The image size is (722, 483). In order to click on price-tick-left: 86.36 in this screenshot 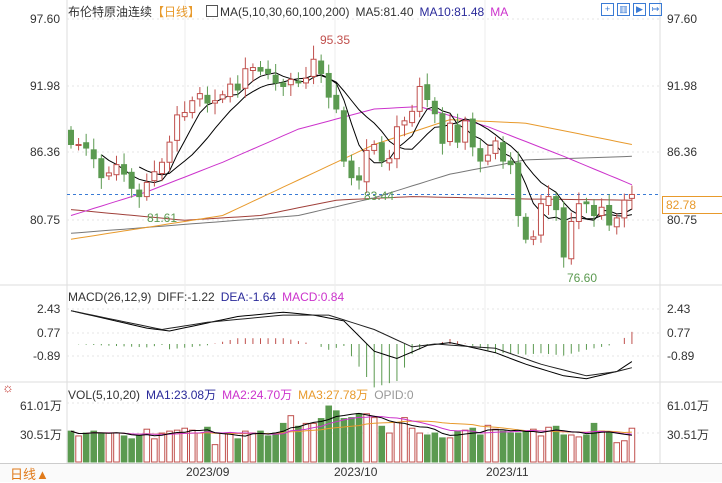, I will do `click(45, 152)`.